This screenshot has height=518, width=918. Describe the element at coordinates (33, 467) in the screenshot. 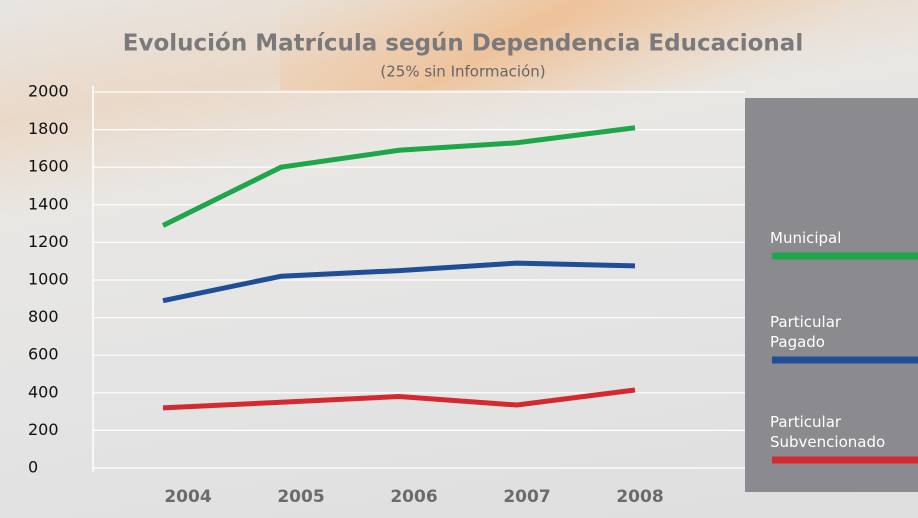

I see `y-tick-label: 0` at that location.